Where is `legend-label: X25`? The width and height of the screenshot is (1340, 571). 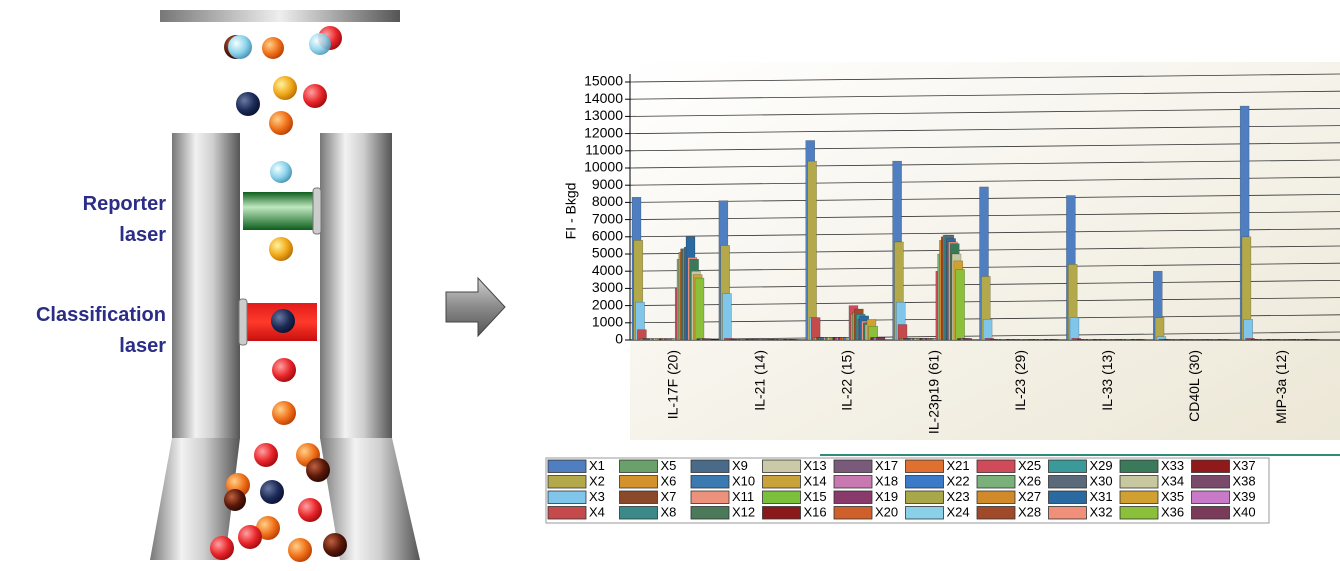 legend-label: X25 is located at coordinates (1029, 465).